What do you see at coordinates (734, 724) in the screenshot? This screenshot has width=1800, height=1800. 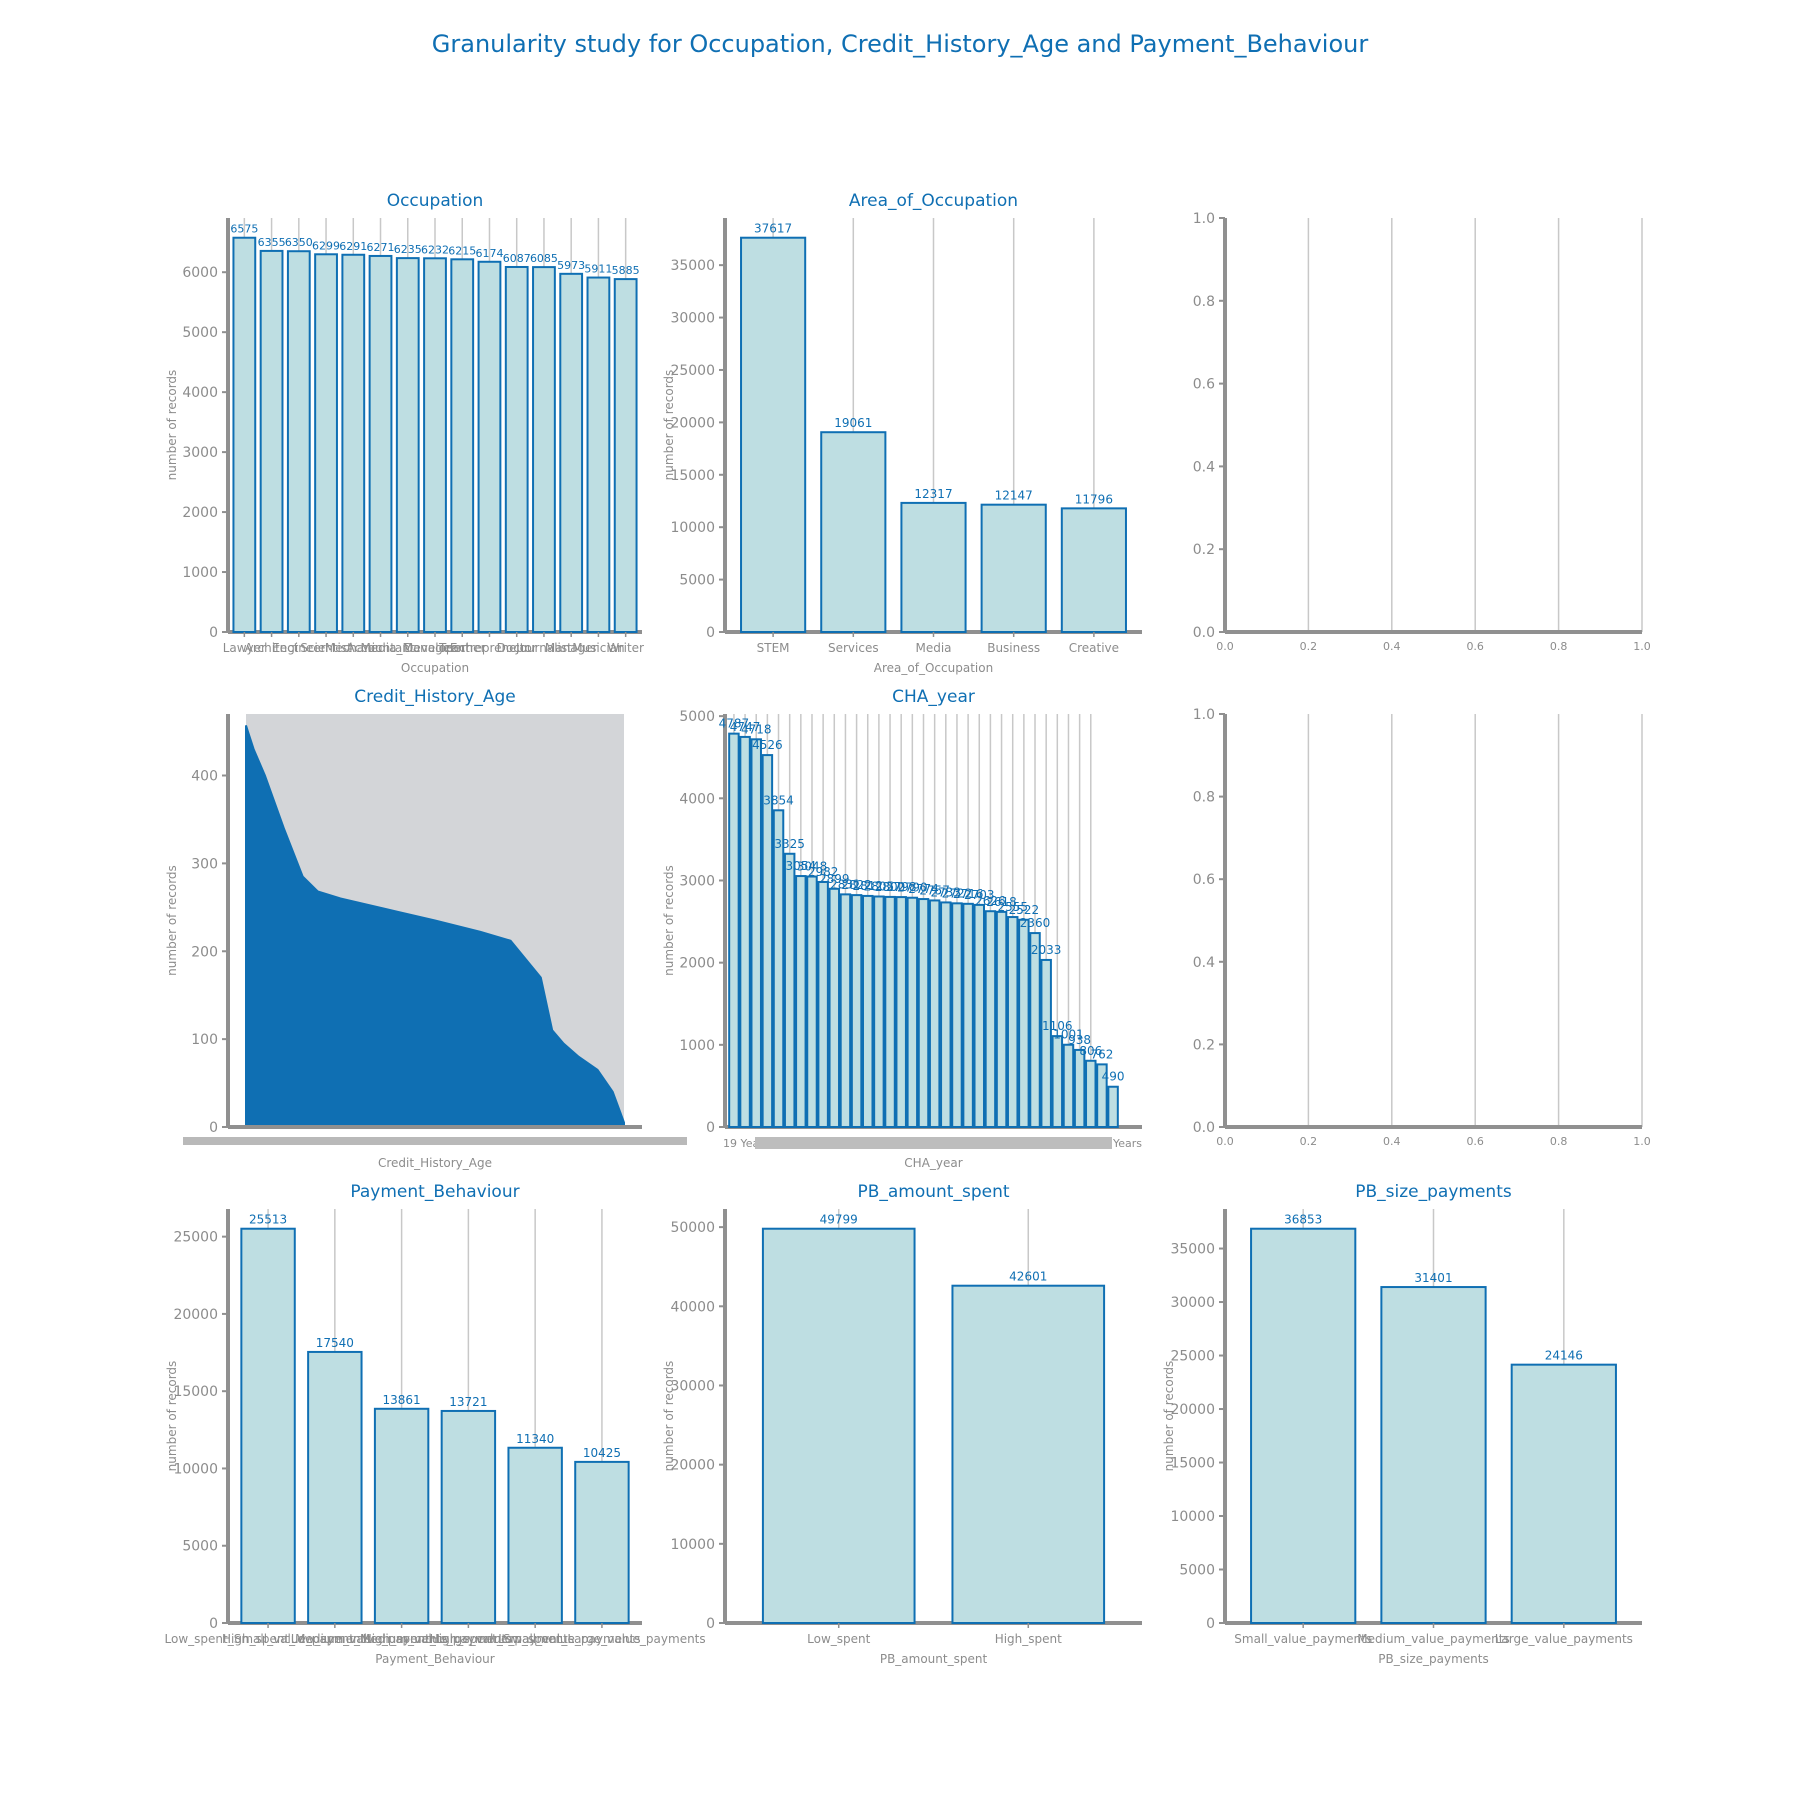 I see `bar-value-label: 4787` at bounding box center [734, 724].